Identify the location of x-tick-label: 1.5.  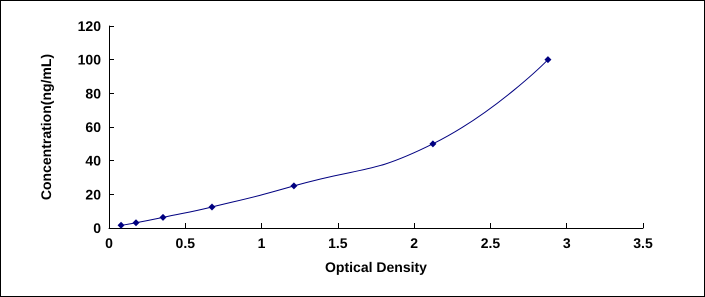
(338, 243).